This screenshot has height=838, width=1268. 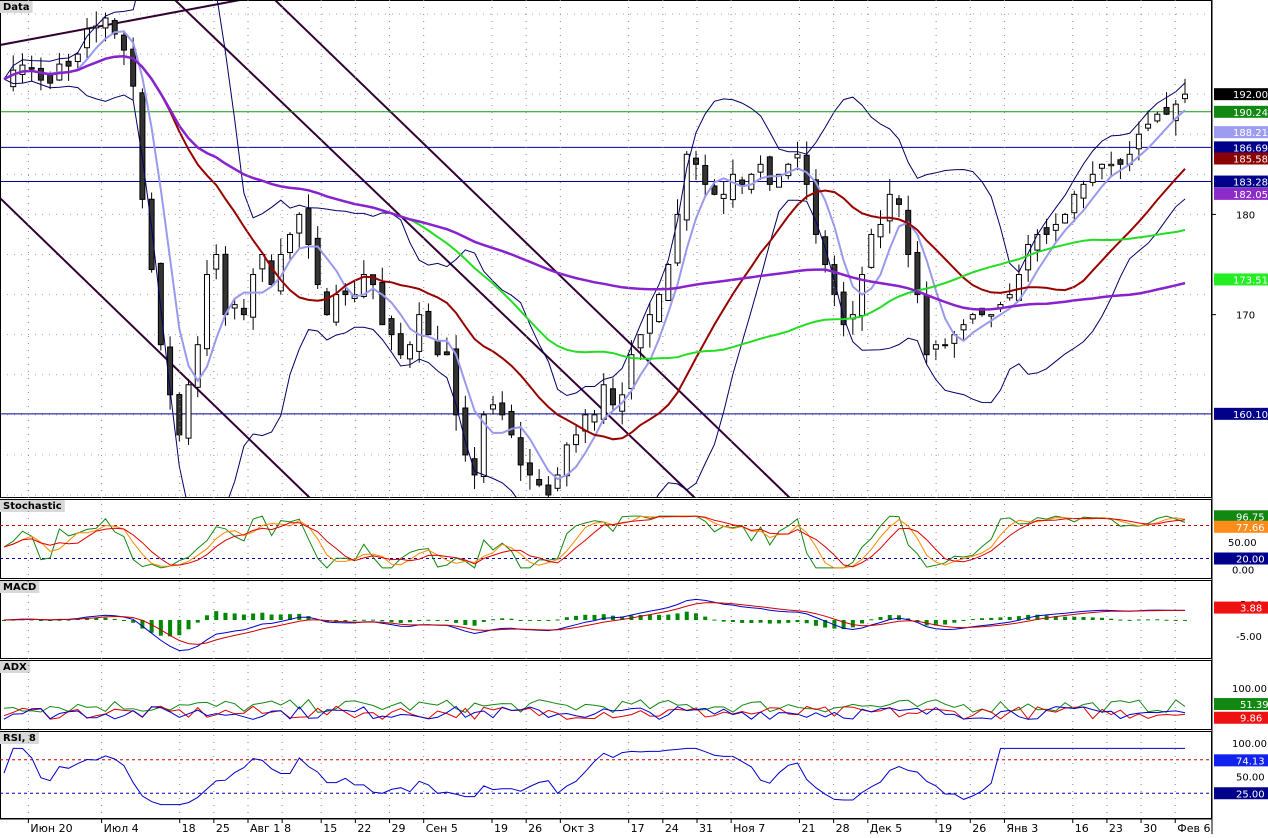 I want to click on x-axis-label: Фев 6, so click(x=1193, y=828).